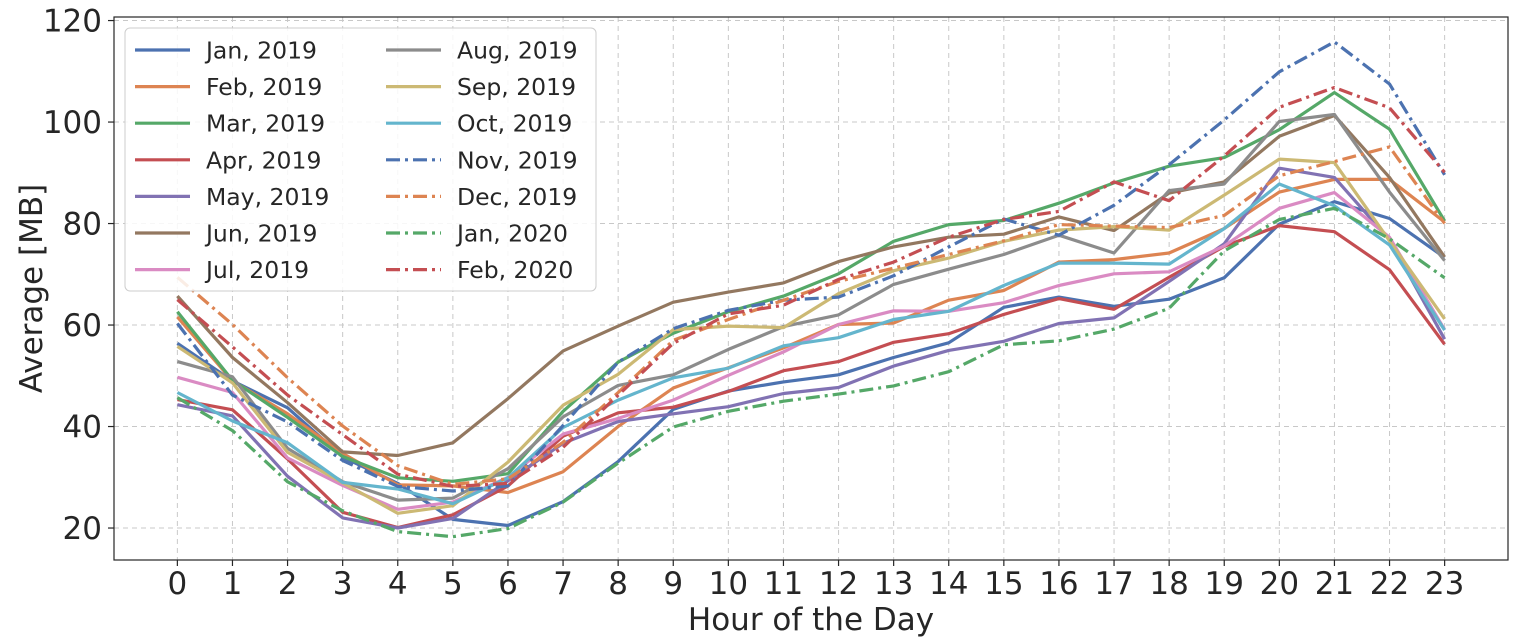 This screenshot has width=1521, height=643. I want to click on x-axis-ticks: 0 1 2 3 4 5 6 7 8 9 10 11 12 13 14 15 16 17 18 19 20 21 22 23, so click(815, 581).